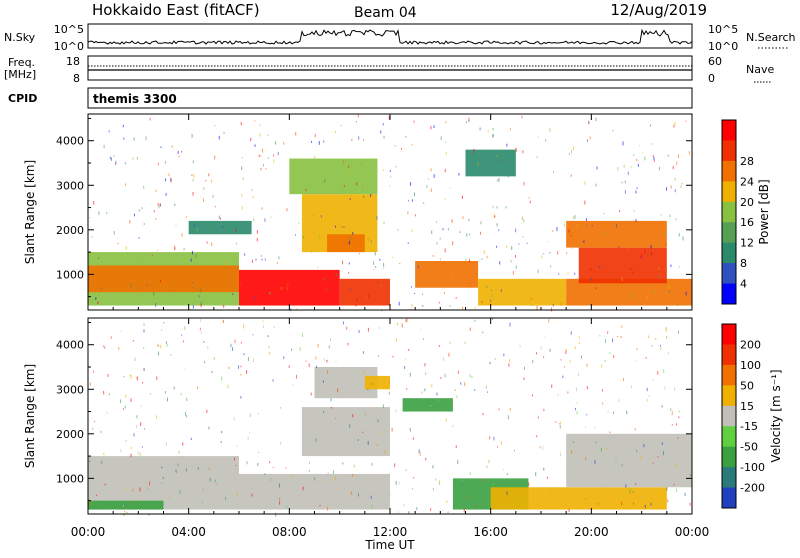  Describe the element at coordinates (743, 284) in the screenshot. I see `power-colorbar-tick-0: 4` at that location.